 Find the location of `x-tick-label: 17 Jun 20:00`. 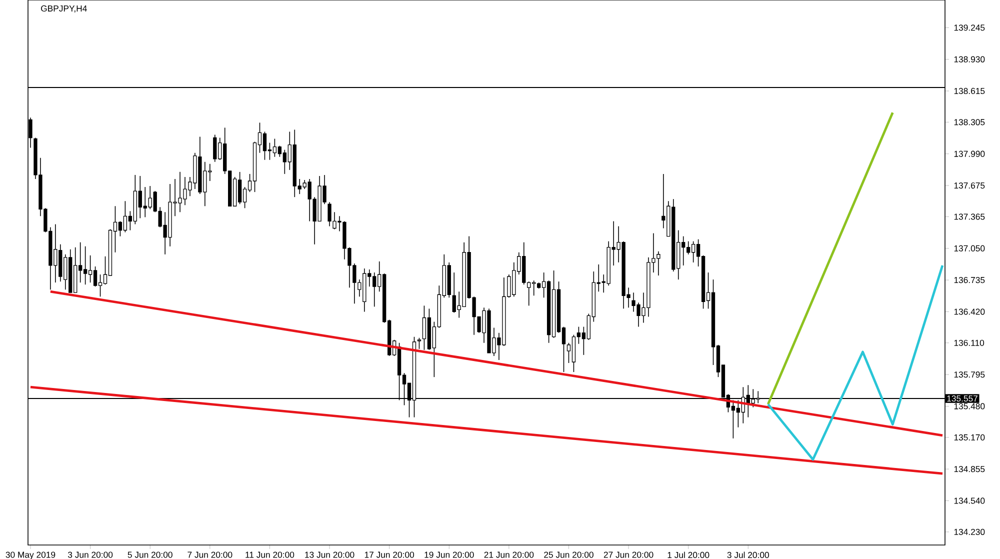

x-tick-label: 17 Jun 20:00 is located at coordinates (389, 555).